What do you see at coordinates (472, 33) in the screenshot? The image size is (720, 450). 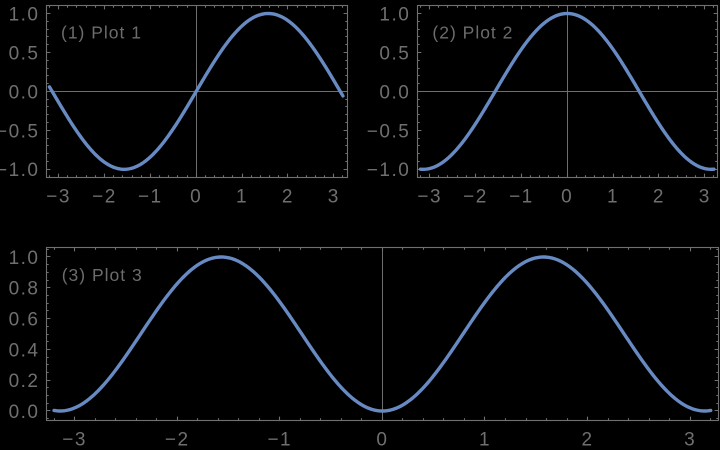 I see `svg-text: (2) Plot 2` at bounding box center [472, 33].